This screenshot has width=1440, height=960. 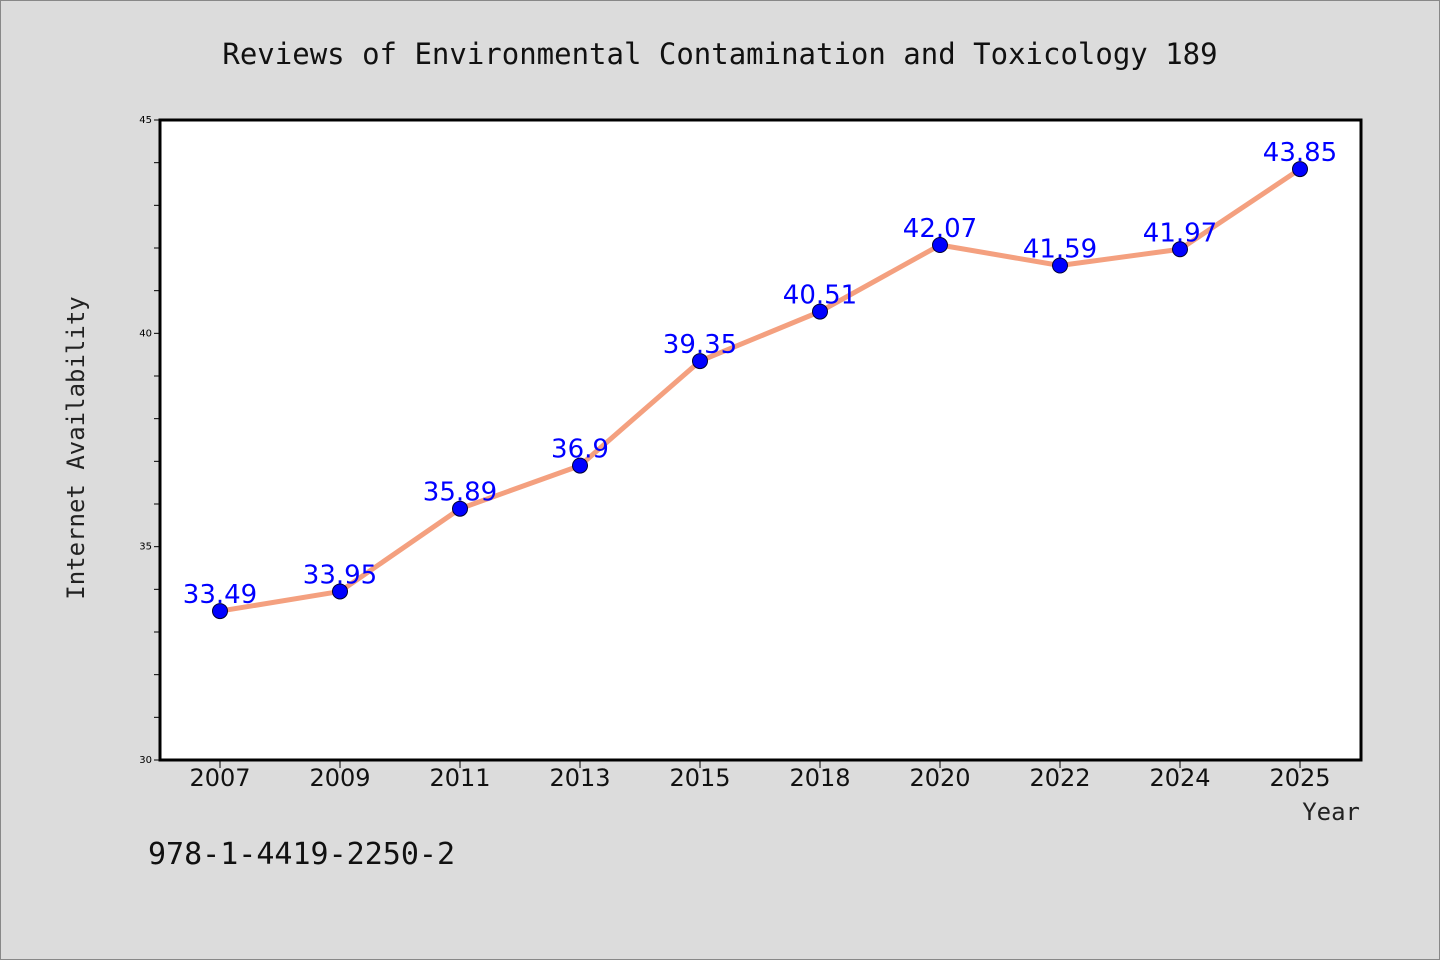 What do you see at coordinates (1299, 778) in the screenshot?
I see `x-tick-label: 2025` at bounding box center [1299, 778].